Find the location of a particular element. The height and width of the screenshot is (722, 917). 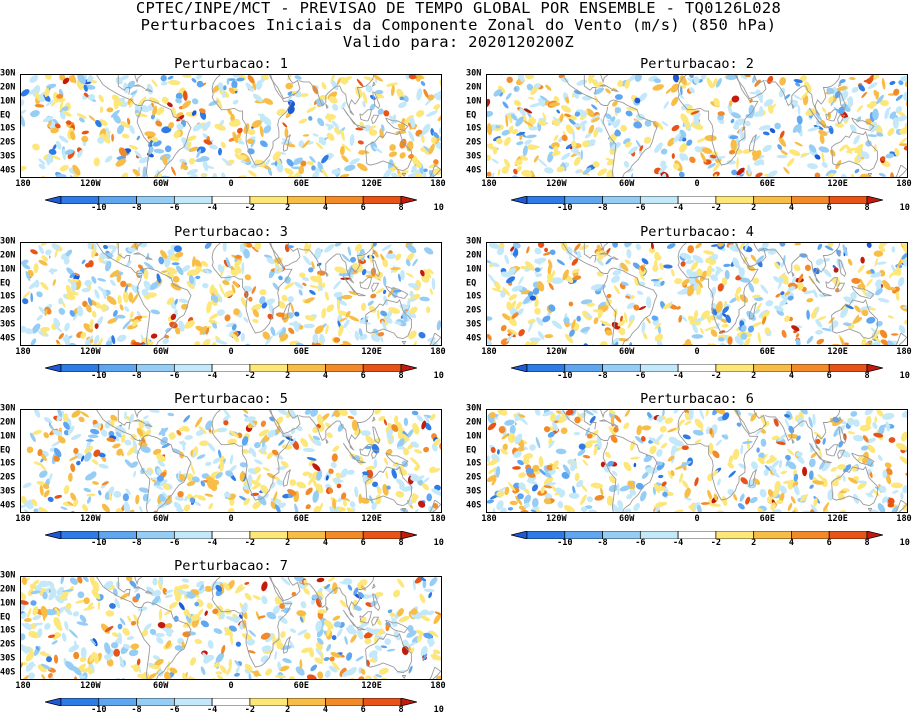

colorbar-label: -2 is located at coordinates (249, 543).